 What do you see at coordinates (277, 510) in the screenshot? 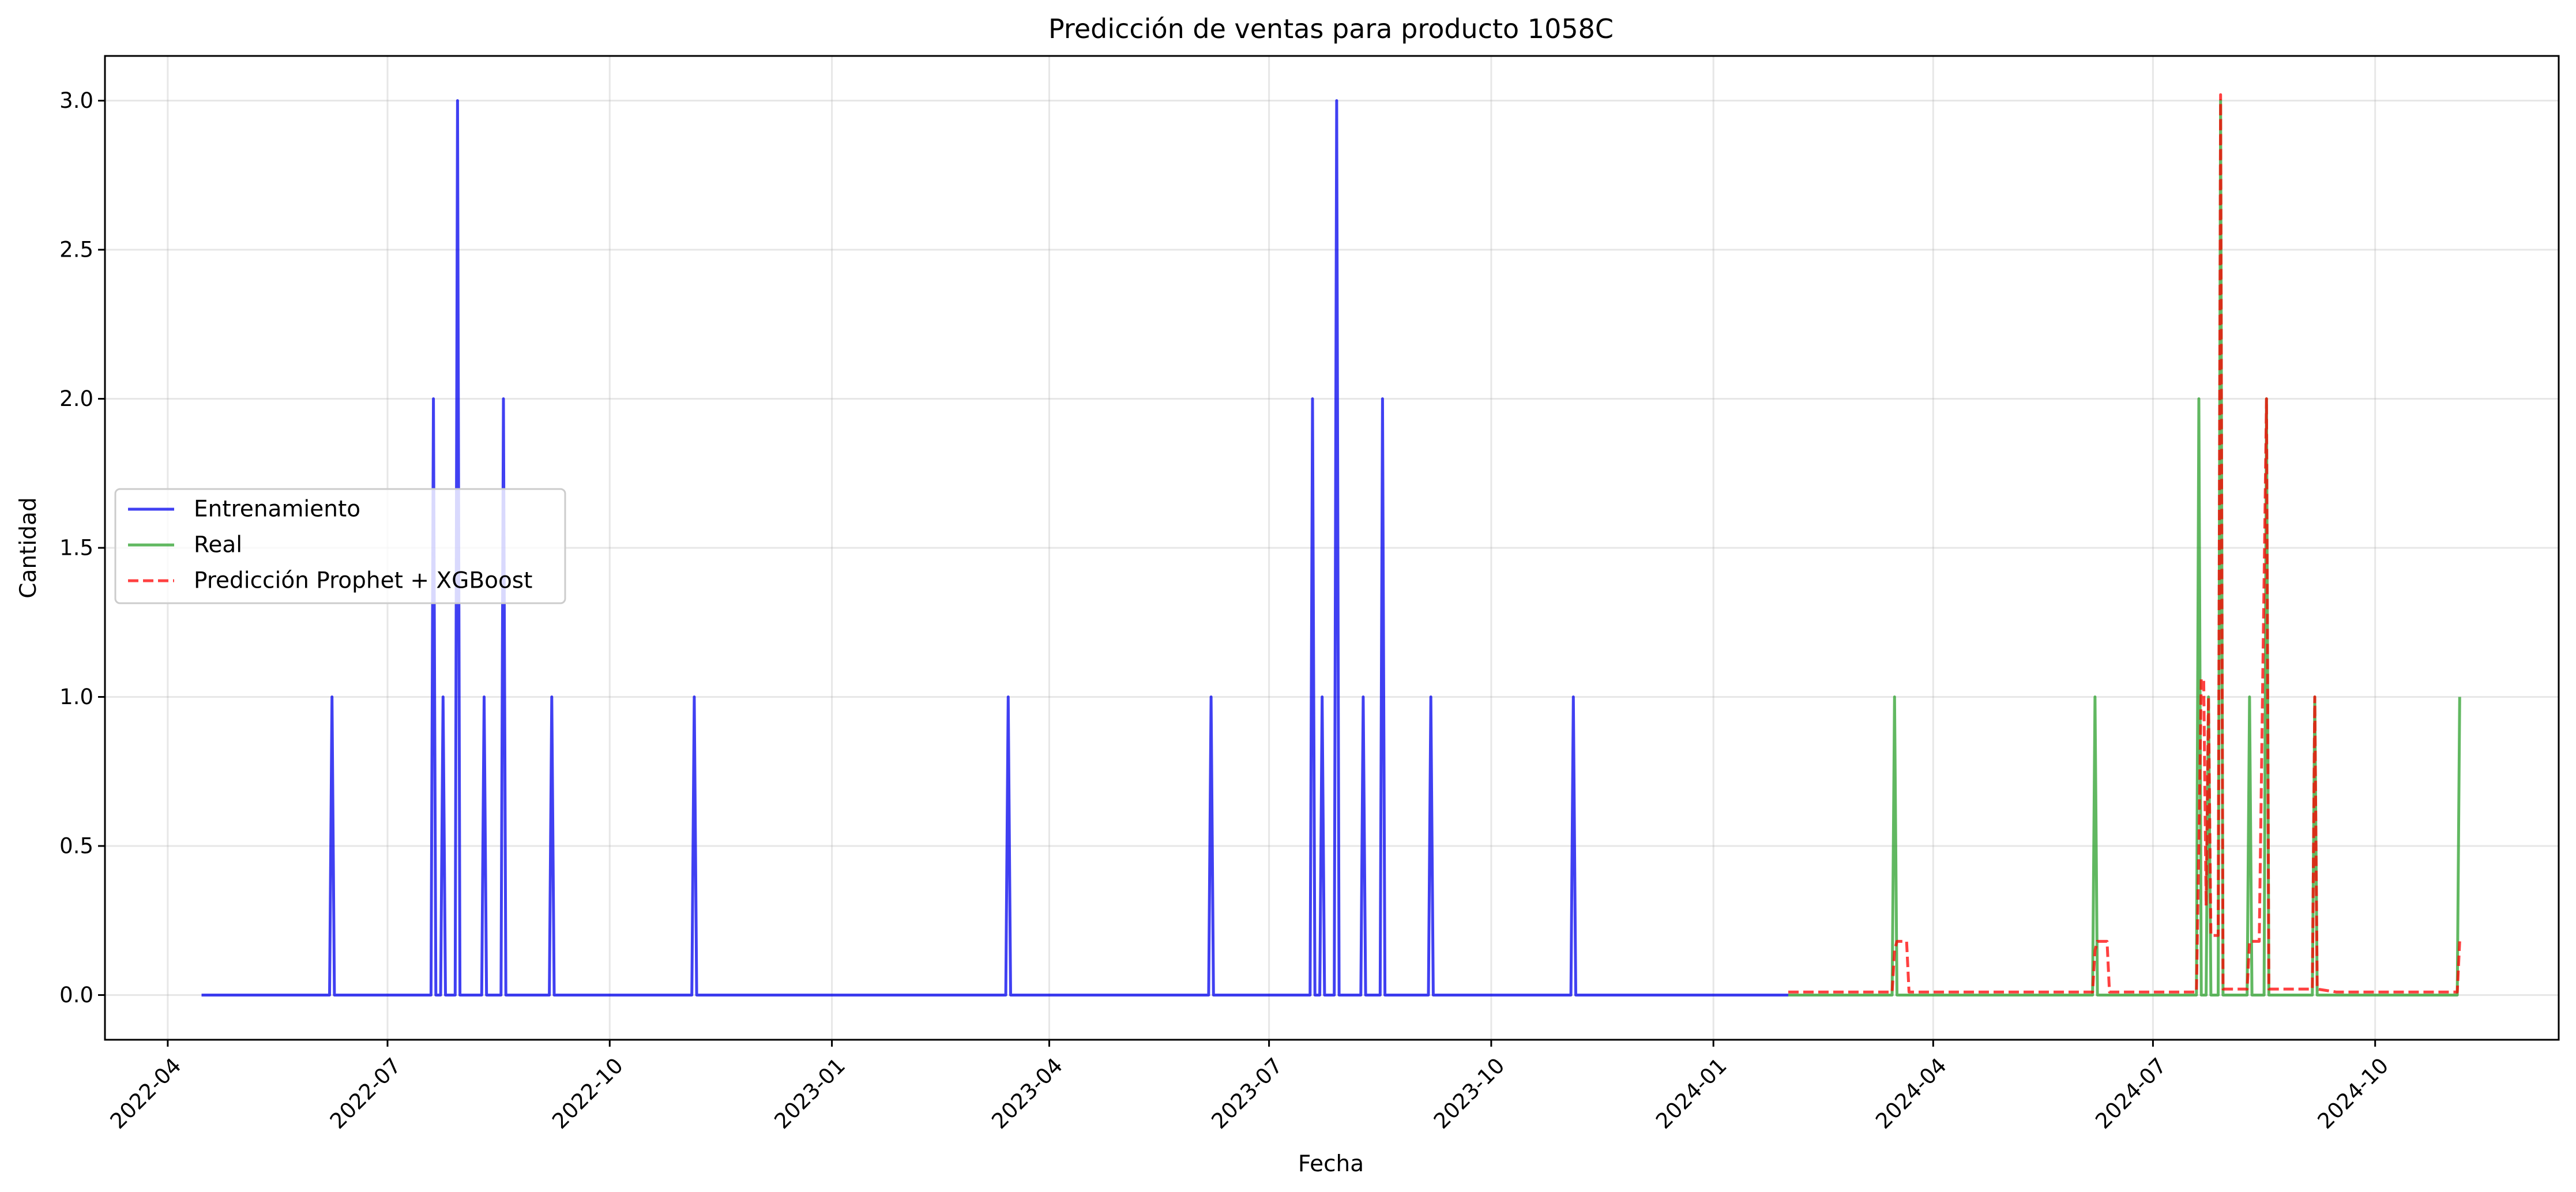
I see `legend-label-entrenamiento: Entrenamiento` at bounding box center [277, 510].